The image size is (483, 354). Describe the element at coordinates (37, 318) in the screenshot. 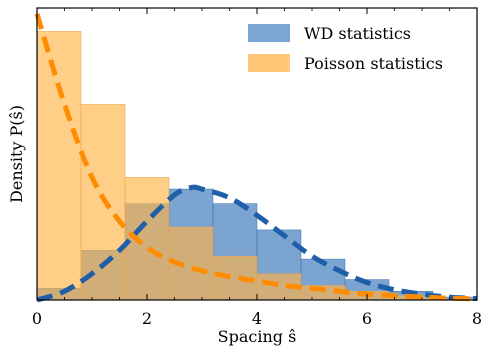

I see `x-tick-label: 0` at that location.